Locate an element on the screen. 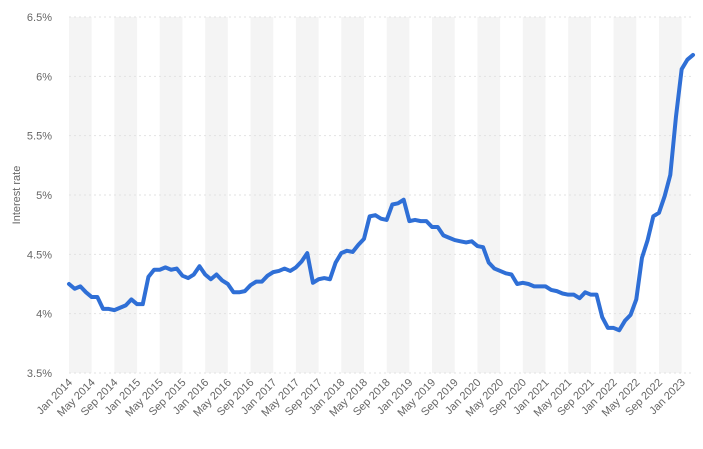 This screenshot has height=449, width=703. y-tick-label: 4.5% is located at coordinates (39, 255).